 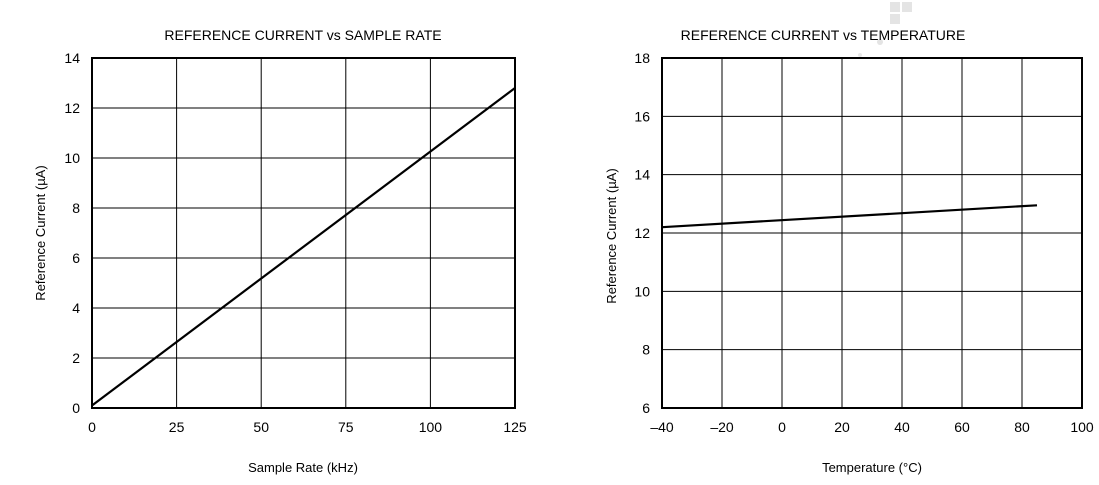 I want to click on series-line, so click(x=849, y=216).